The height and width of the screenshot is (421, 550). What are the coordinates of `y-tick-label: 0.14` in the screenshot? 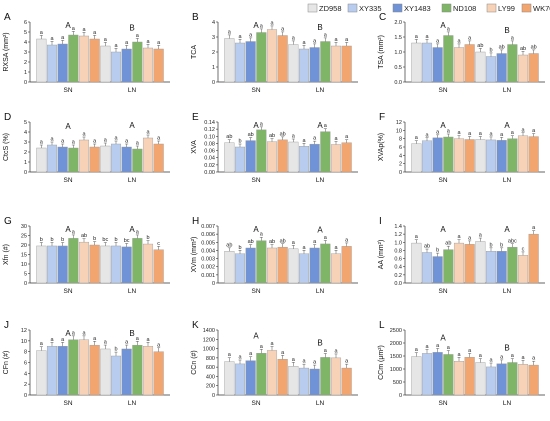 It's located at (209, 123).